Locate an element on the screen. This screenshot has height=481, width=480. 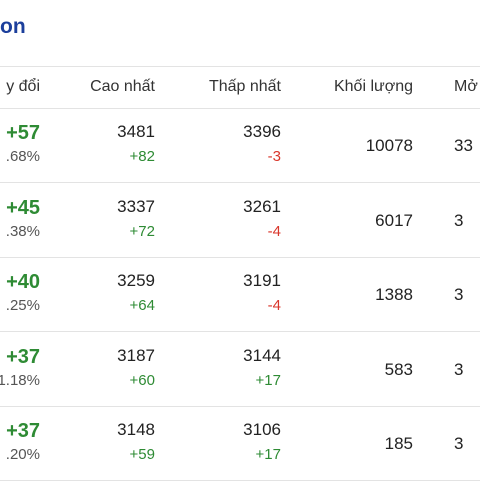
cell-value: 3144 is located at coordinates (262, 355).